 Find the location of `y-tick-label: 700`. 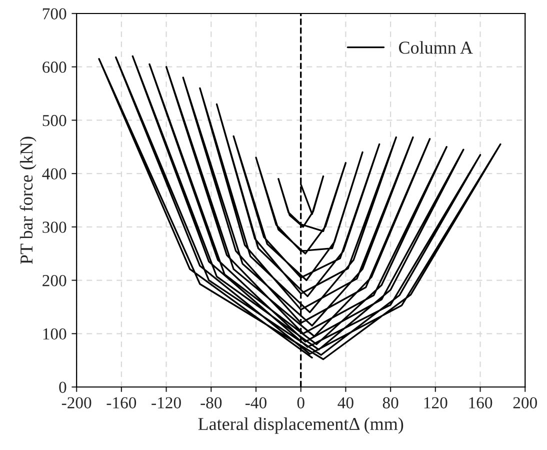

y-tick-label: 700 is located at coordinates (54, 14).